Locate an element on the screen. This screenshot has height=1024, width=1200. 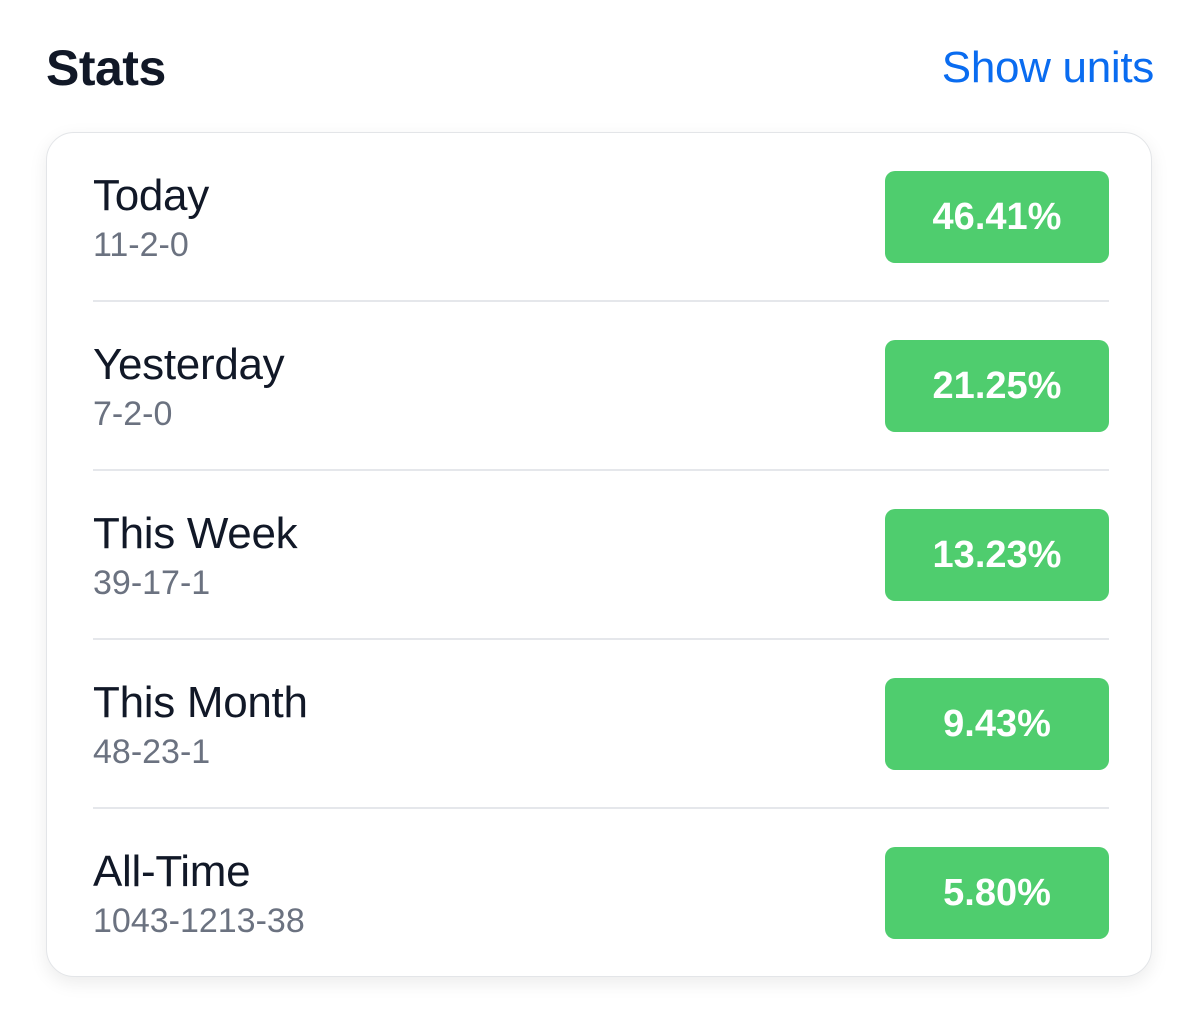
stat-percent-badge: 9.43% is located at coordinates (997, 724).